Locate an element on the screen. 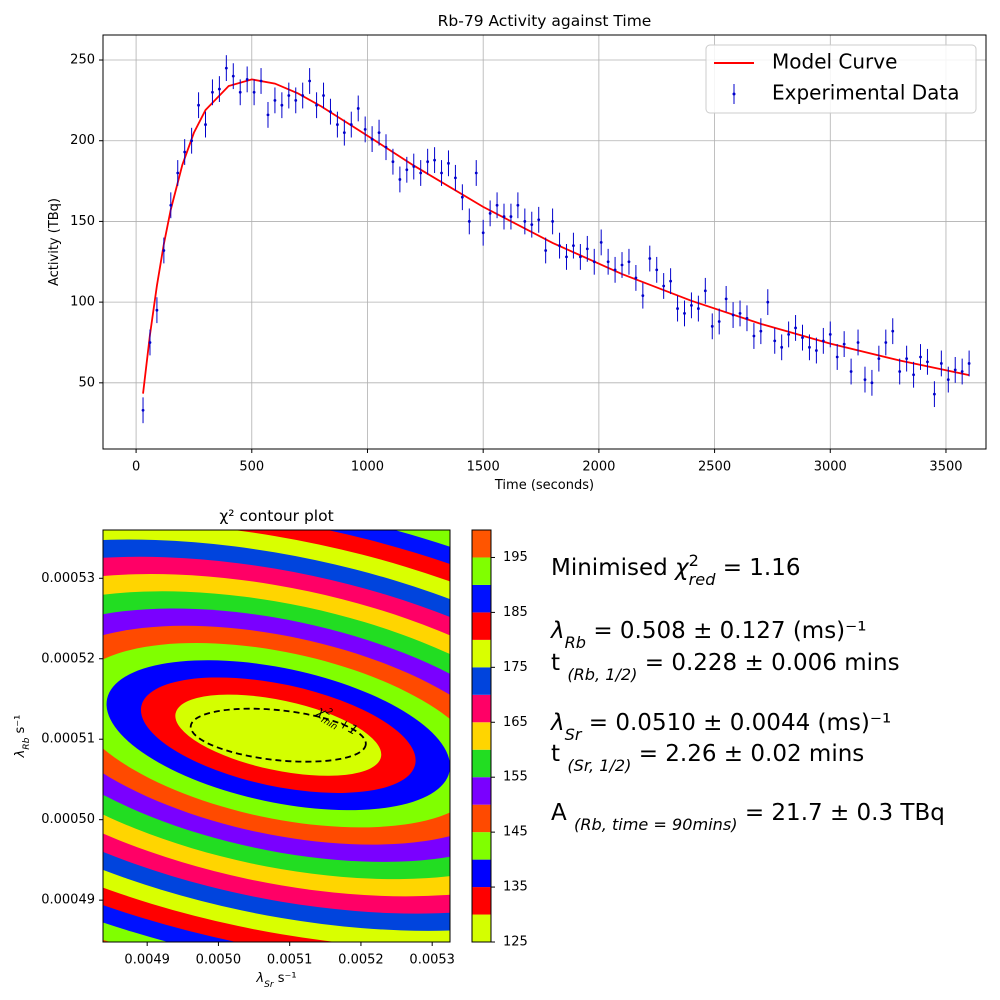 This screenshot has width=1000, height=1000. colorbar-tick-label: 135 is located at coordinates (515, 887).